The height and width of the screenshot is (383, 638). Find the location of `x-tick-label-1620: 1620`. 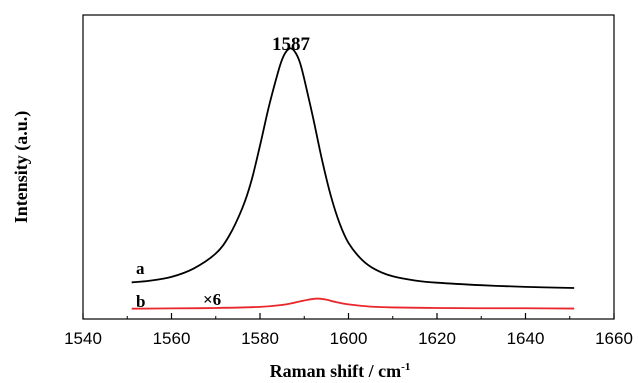

x-tick-label-1620: 1620 is located at coordinates (437, 338).